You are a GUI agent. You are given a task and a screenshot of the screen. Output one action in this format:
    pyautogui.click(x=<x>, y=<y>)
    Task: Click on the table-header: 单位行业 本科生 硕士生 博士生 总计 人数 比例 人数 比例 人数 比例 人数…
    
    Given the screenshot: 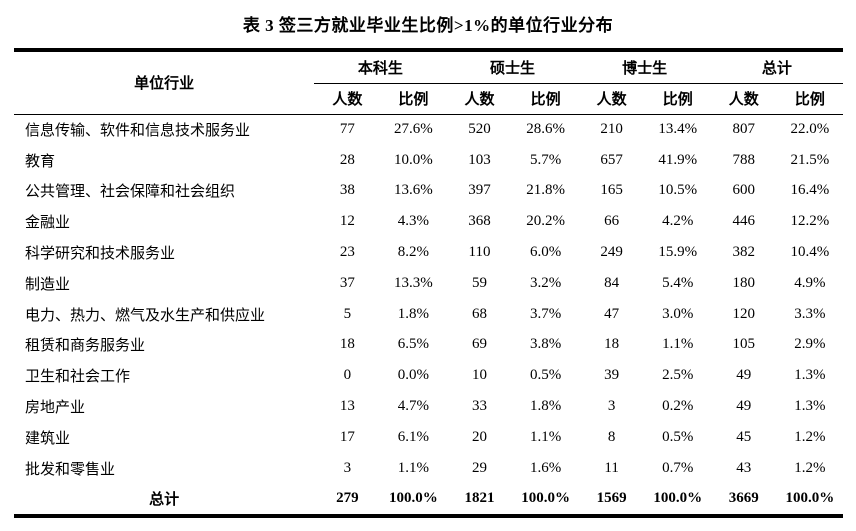 What is the action you would take?
    pyautogui.click(x=428, y=82)
    